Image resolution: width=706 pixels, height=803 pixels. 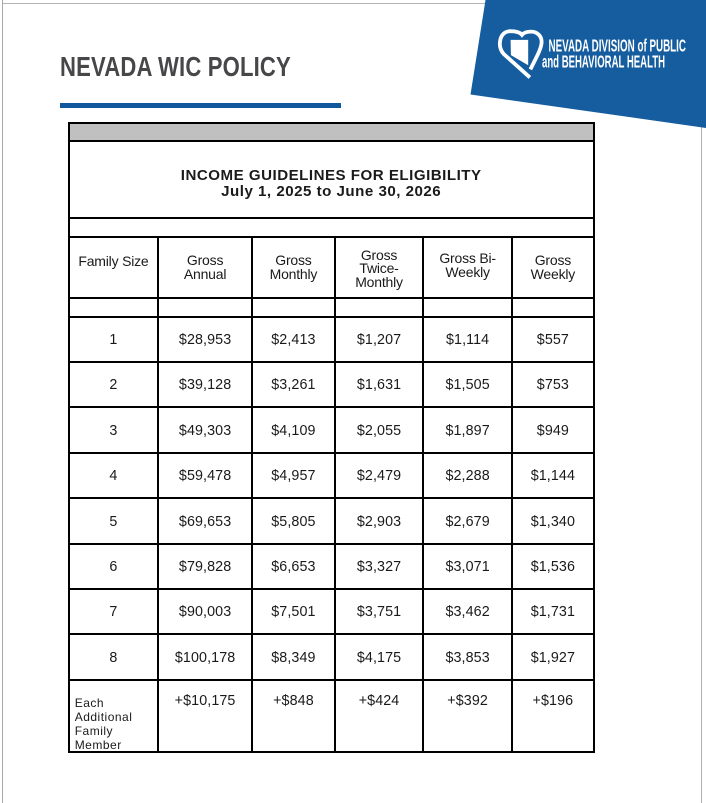 I want to click on svg-text: and BEHAVIORAL HEALTH, so click(x=603, y=62).